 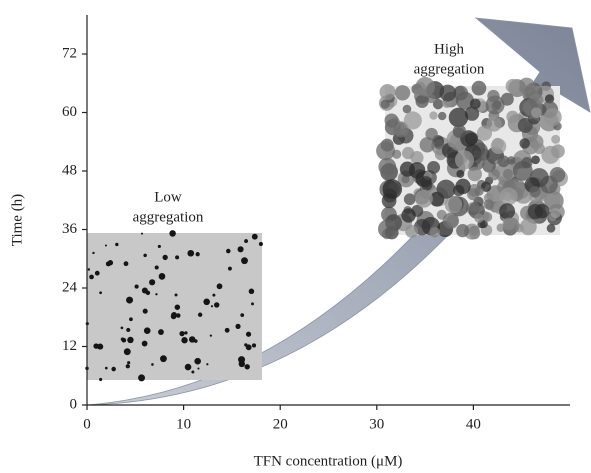 I want to click on y-tick-label: 72, so click(x=69, y=53).